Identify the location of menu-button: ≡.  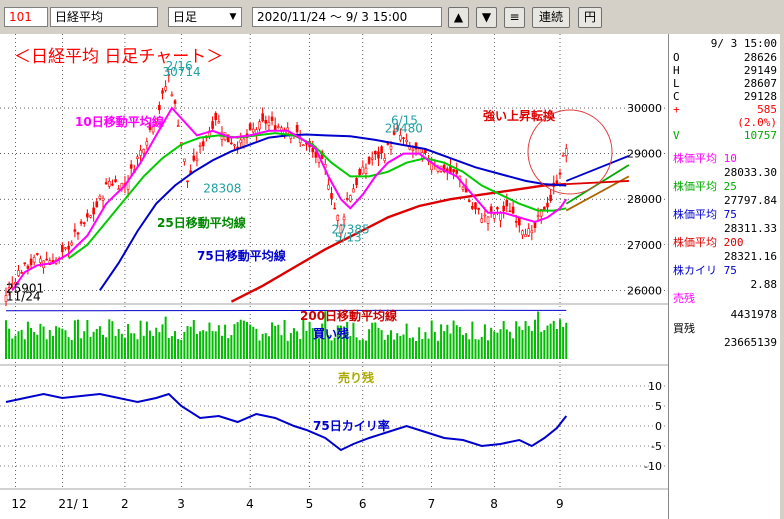
(514, 17).